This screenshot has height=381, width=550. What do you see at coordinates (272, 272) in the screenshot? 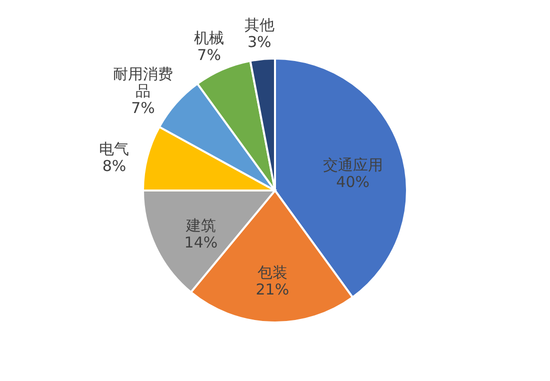
I see `slice-label: 包装` at bounding box center [272, 272].